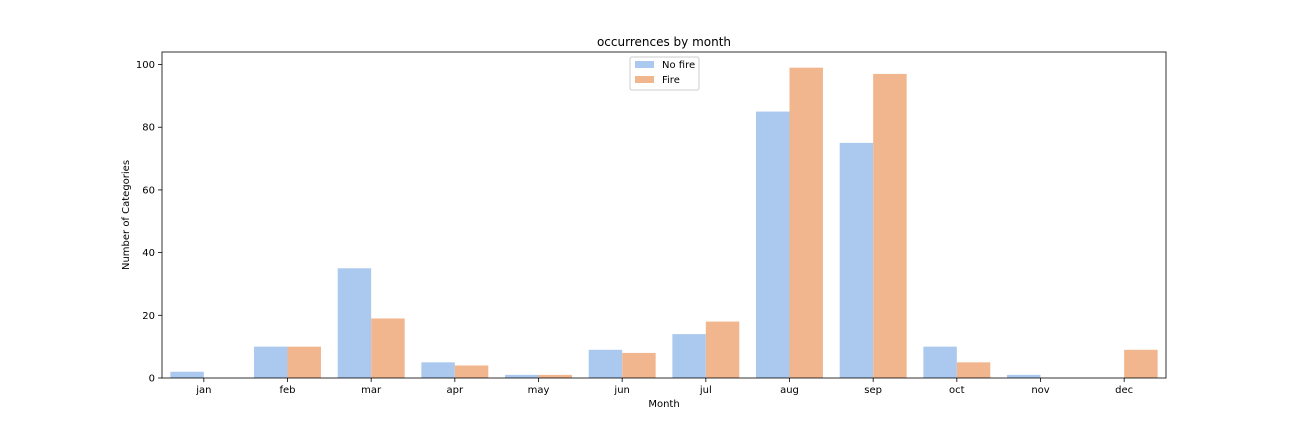 This screenshot has width=1296, height=432. What do you see at coordinates (722, 349) in the screenshot?
I see `bar-fire-jul` at bounding box center [722, 349].